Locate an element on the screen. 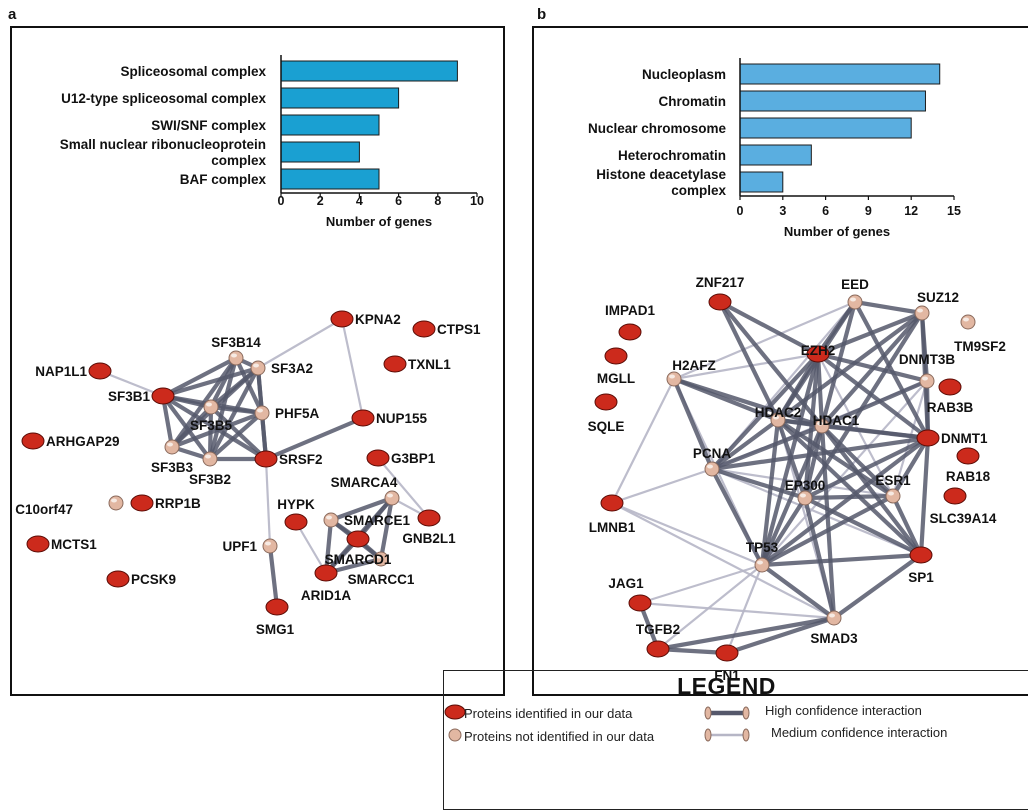 The height and width of the screenshot is (810, 1028). edge-dnmt3b-tp53 is located at coordinates (844, 473).